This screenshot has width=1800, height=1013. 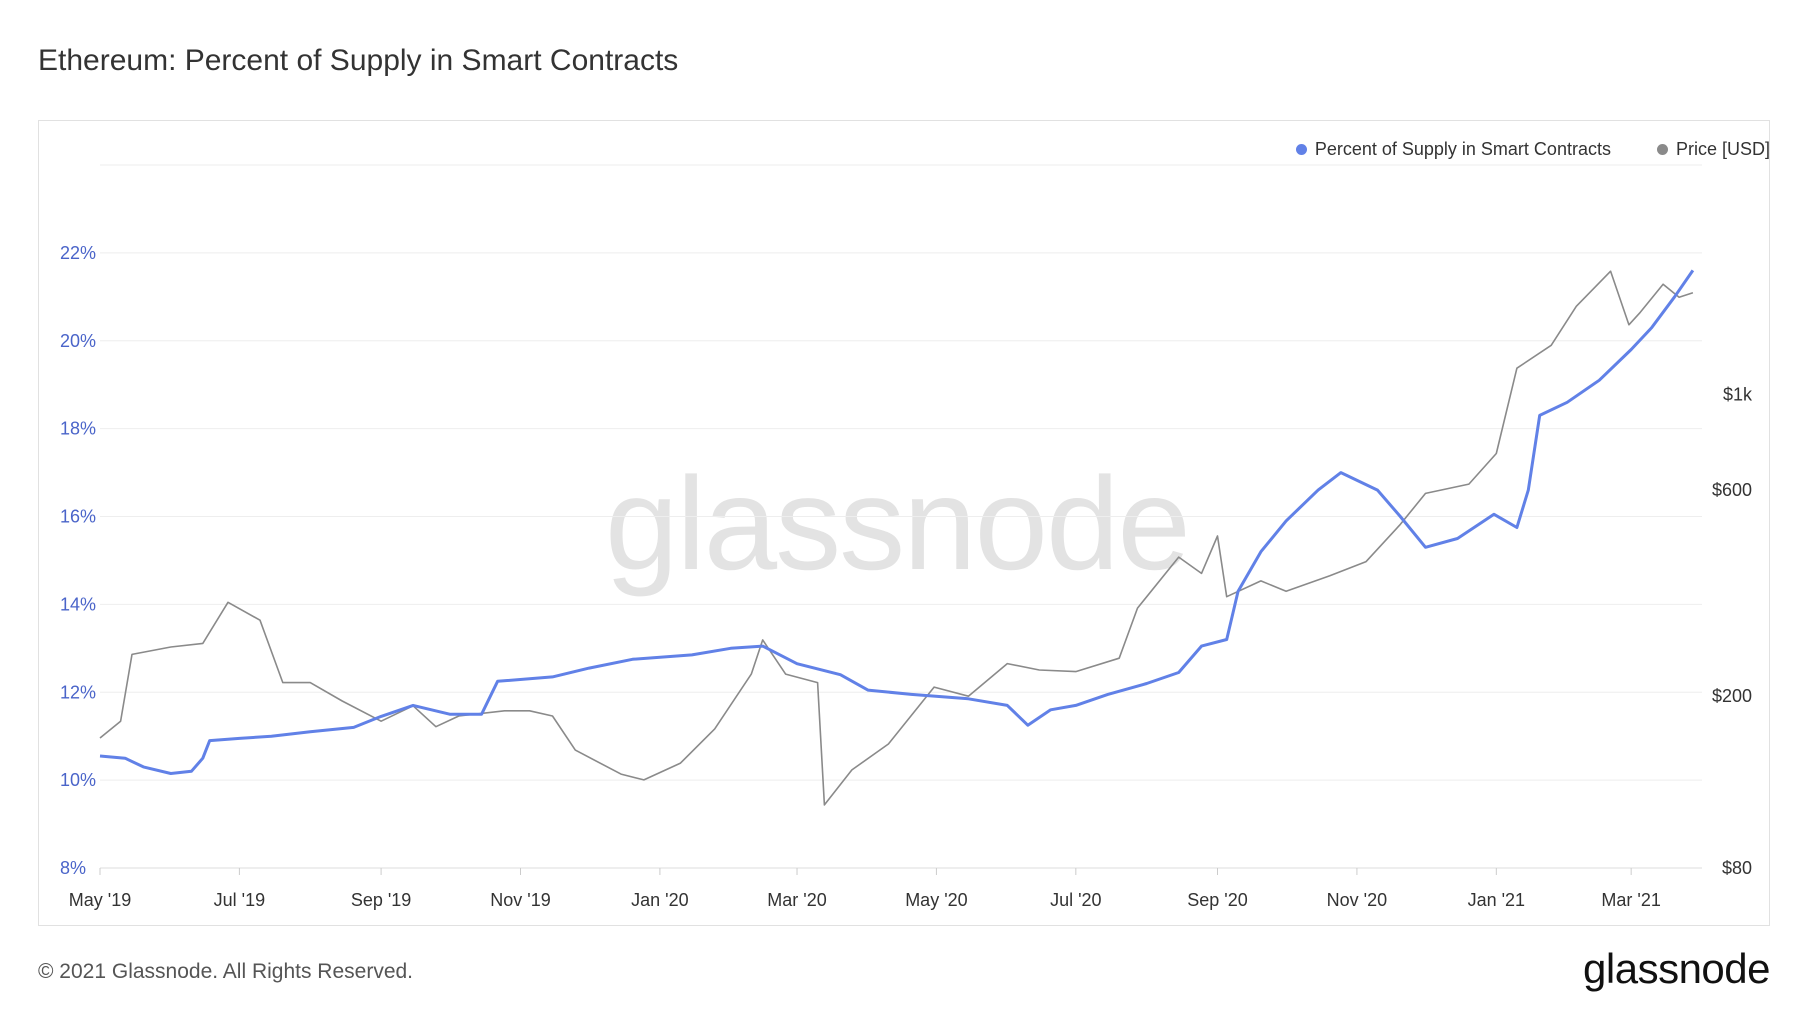 What do you see at coordinates (1075, 900) in the screenshot?
I see `x-tick-label: Jul '20` at bounding box center [1075, 900].